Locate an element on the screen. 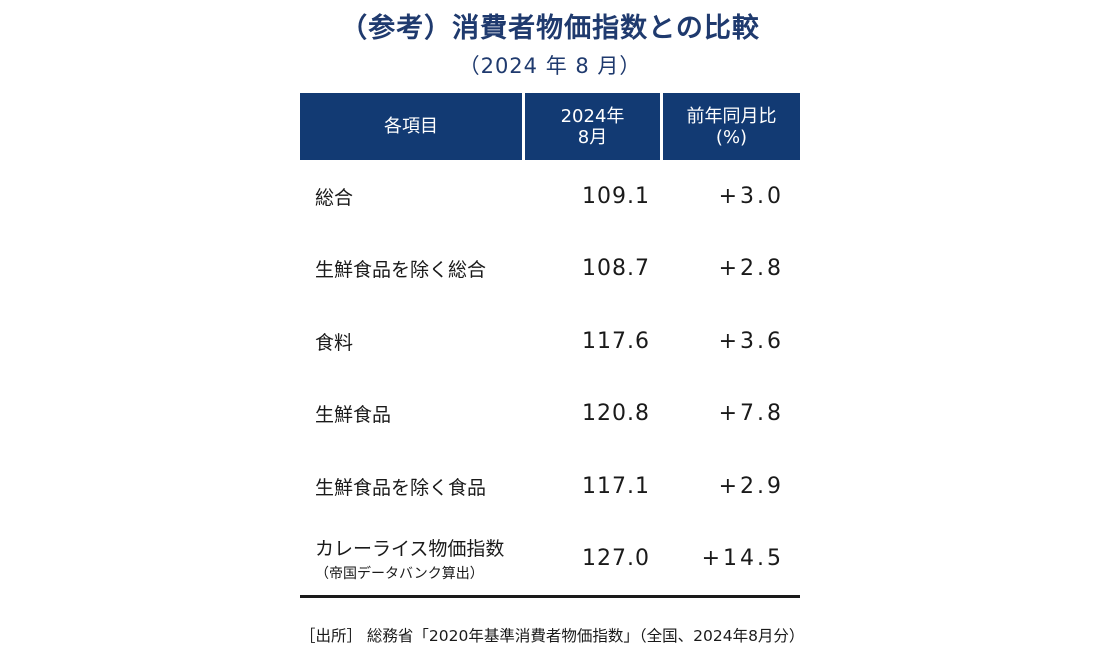  row-label-text: 生鮮食品を除く食品 is located at coordinates (401, 487).